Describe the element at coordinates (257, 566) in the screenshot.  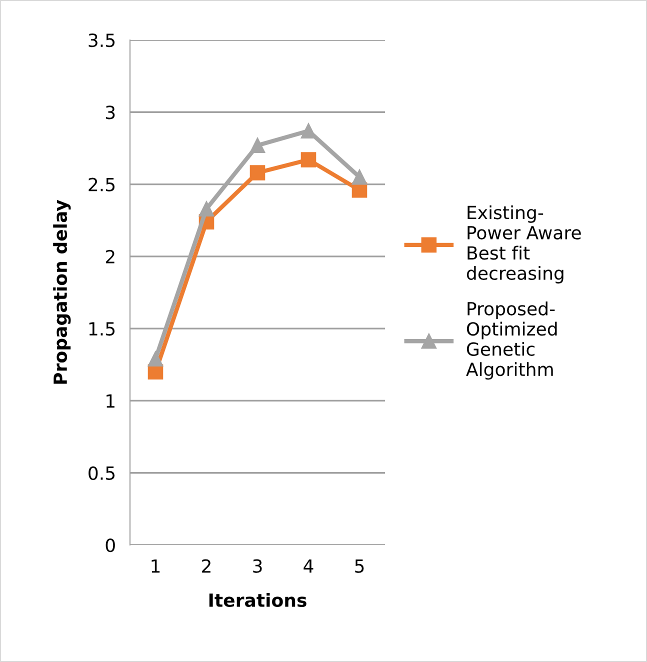
I see `x-tick-label: 3` at that location.